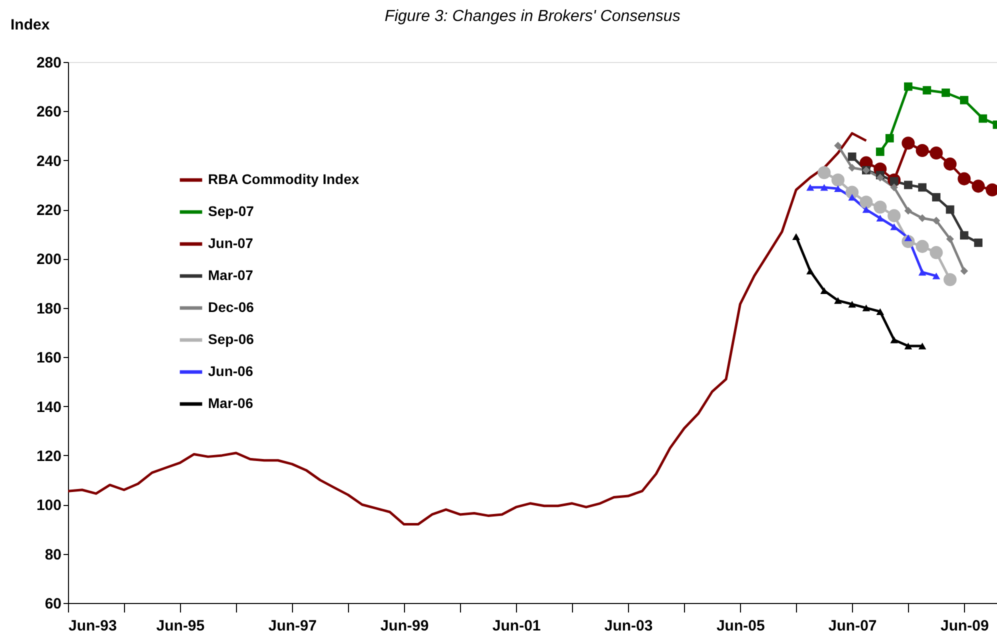 The height and width of the screenshot is (644, 997). What do you see at coordinates (49, 112) in the screenshot?
I see `y-tick-label: 260` at bounding box center [49, 112].